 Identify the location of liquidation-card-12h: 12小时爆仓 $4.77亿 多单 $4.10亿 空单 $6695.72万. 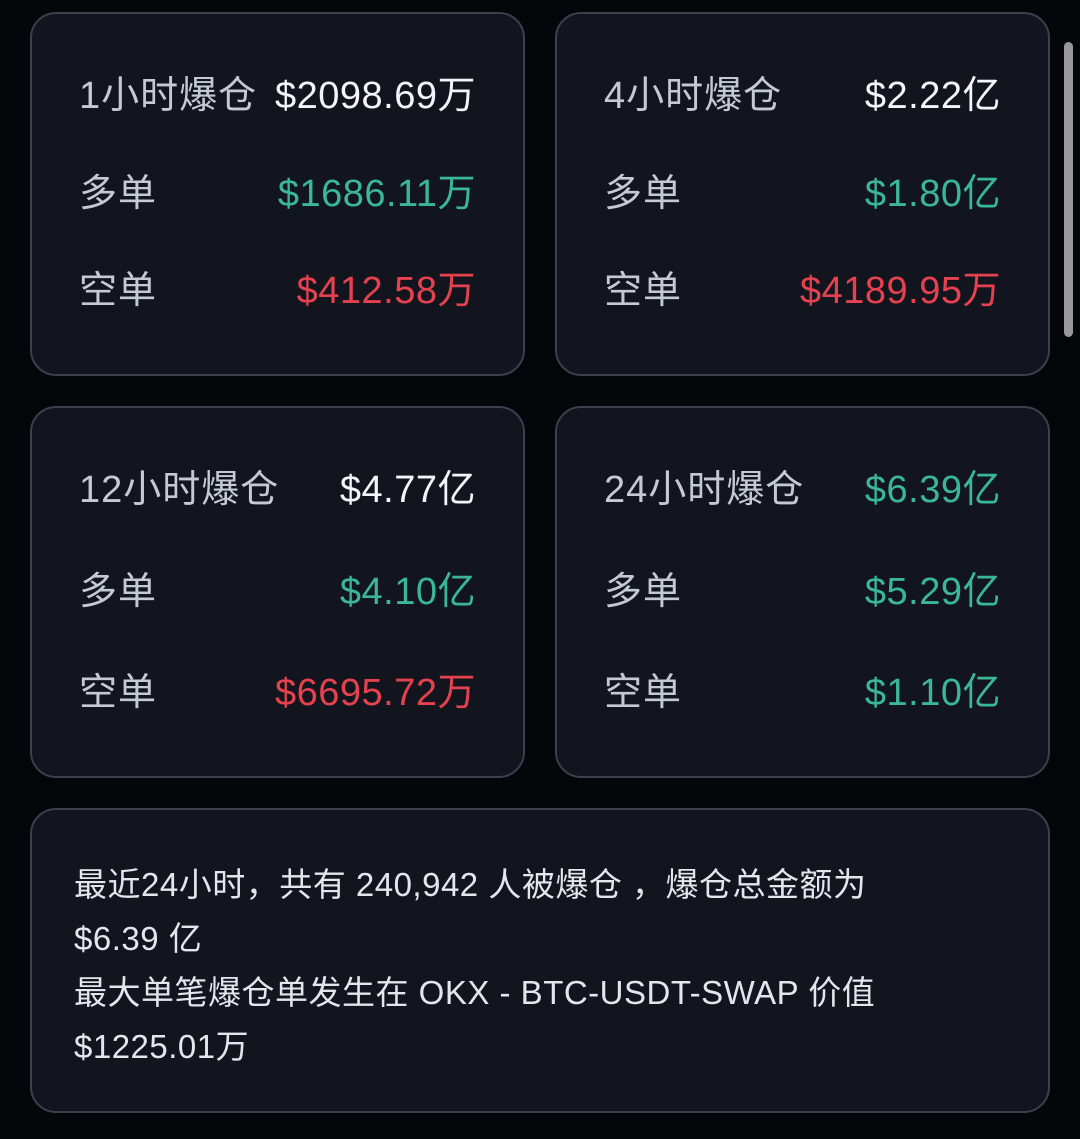
(277, 592).